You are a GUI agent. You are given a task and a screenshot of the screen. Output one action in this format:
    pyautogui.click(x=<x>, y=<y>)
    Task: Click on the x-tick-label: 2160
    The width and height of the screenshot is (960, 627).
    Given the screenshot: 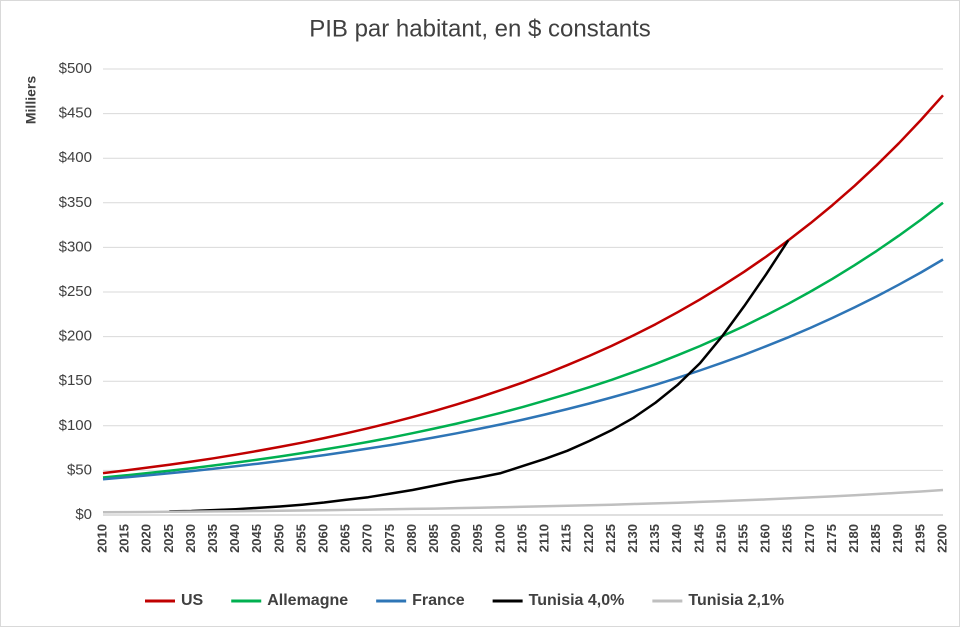 What is the action you would take?
    pyautogui.click(x=765, y=538)
    